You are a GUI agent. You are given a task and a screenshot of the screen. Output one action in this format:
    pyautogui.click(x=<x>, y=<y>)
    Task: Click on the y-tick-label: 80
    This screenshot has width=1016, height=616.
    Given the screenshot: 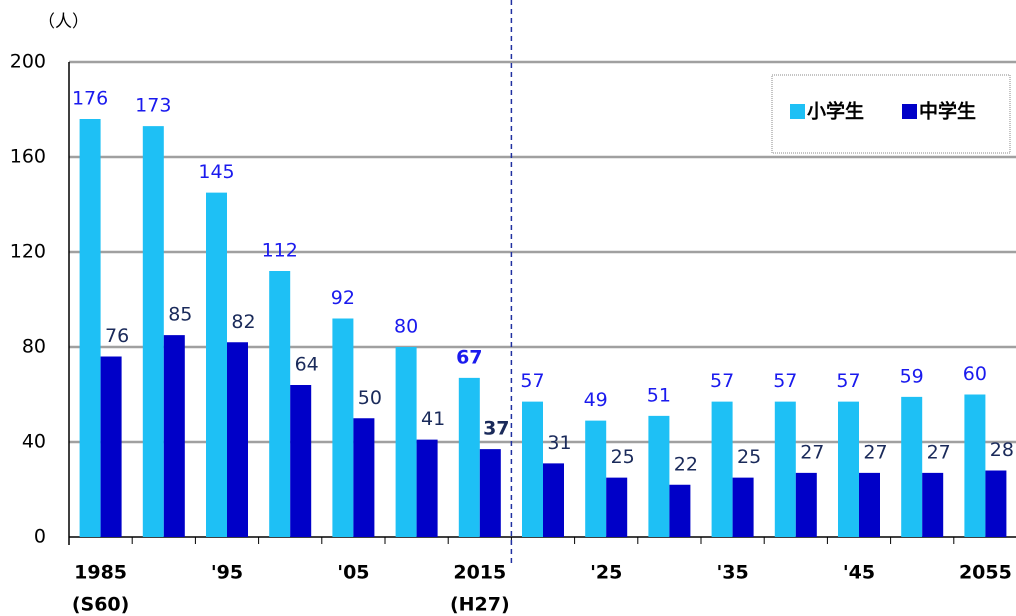 What is the action you would take?
    pyautogui.click(x=34, y=347)
    